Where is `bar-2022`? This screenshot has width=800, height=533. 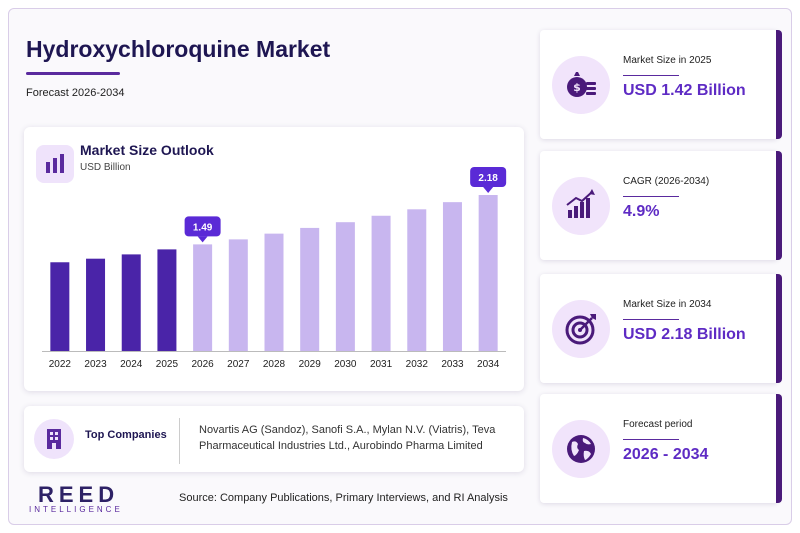
bar-2022 is located at coordinates (60, 306).